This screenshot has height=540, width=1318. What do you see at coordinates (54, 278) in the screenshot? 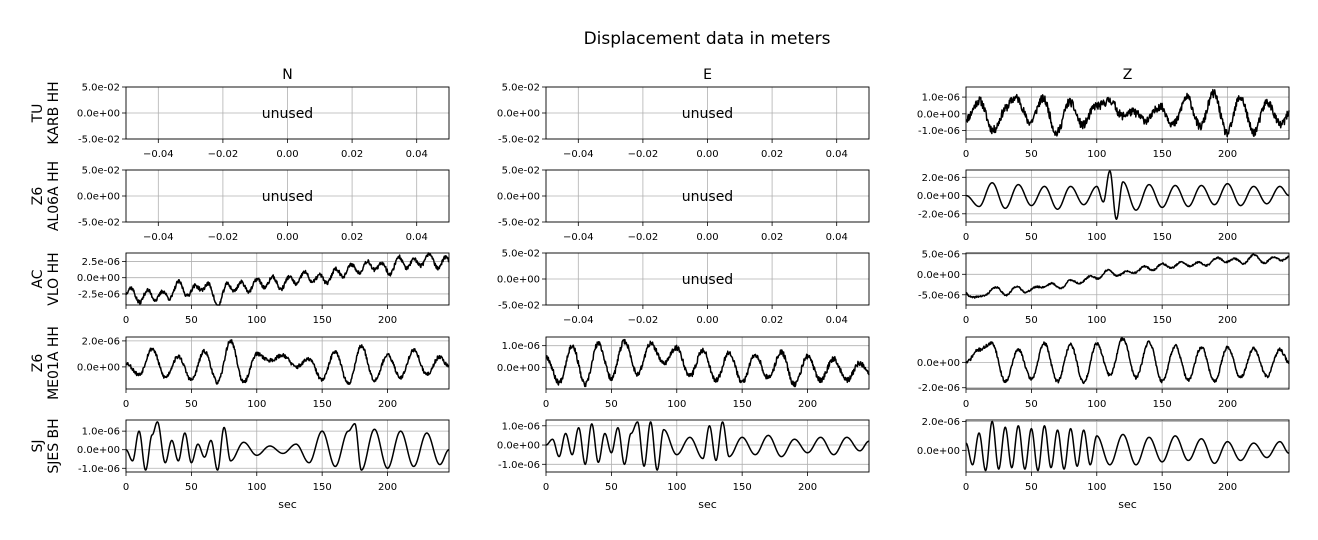
I see `row-station-label: VLO HH` at bounding box center [54, 278].